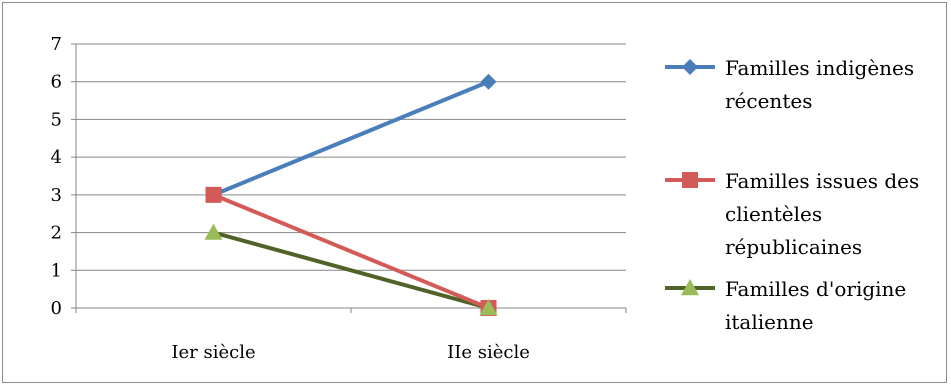  Describe the element at coordinates (56, 195) in the screenshot. I see `y-tick-label: 3` at that location.